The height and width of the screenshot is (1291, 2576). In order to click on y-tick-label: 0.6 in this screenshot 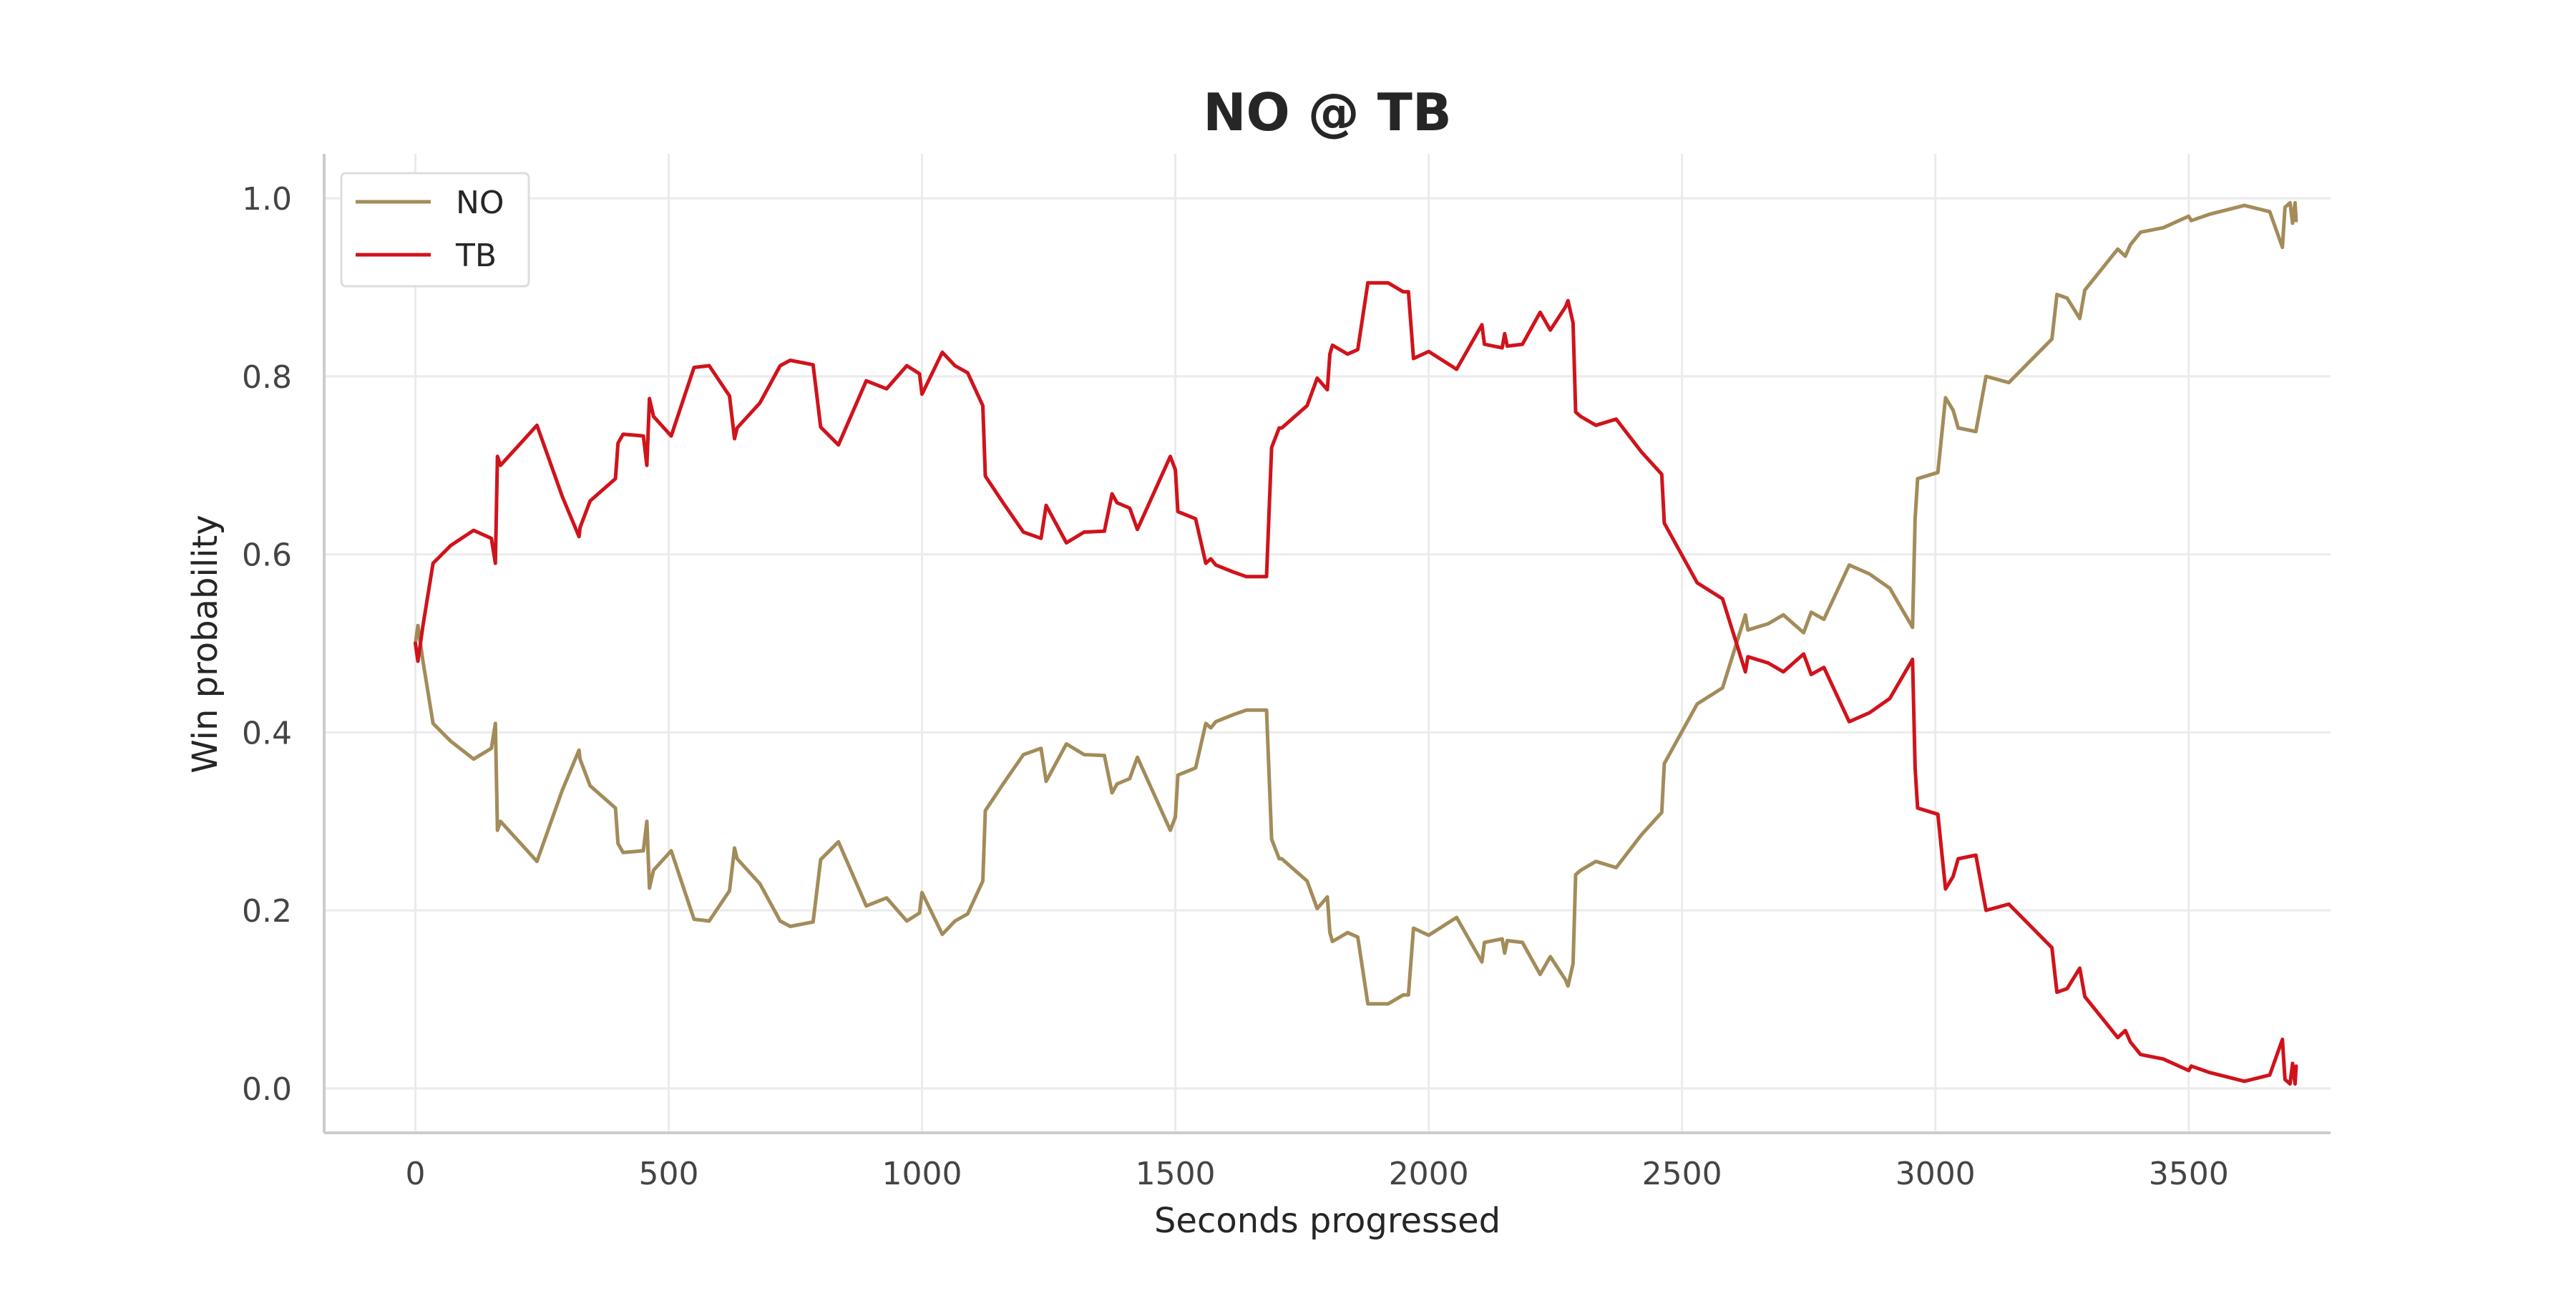, I will do `click(267, 555)`.